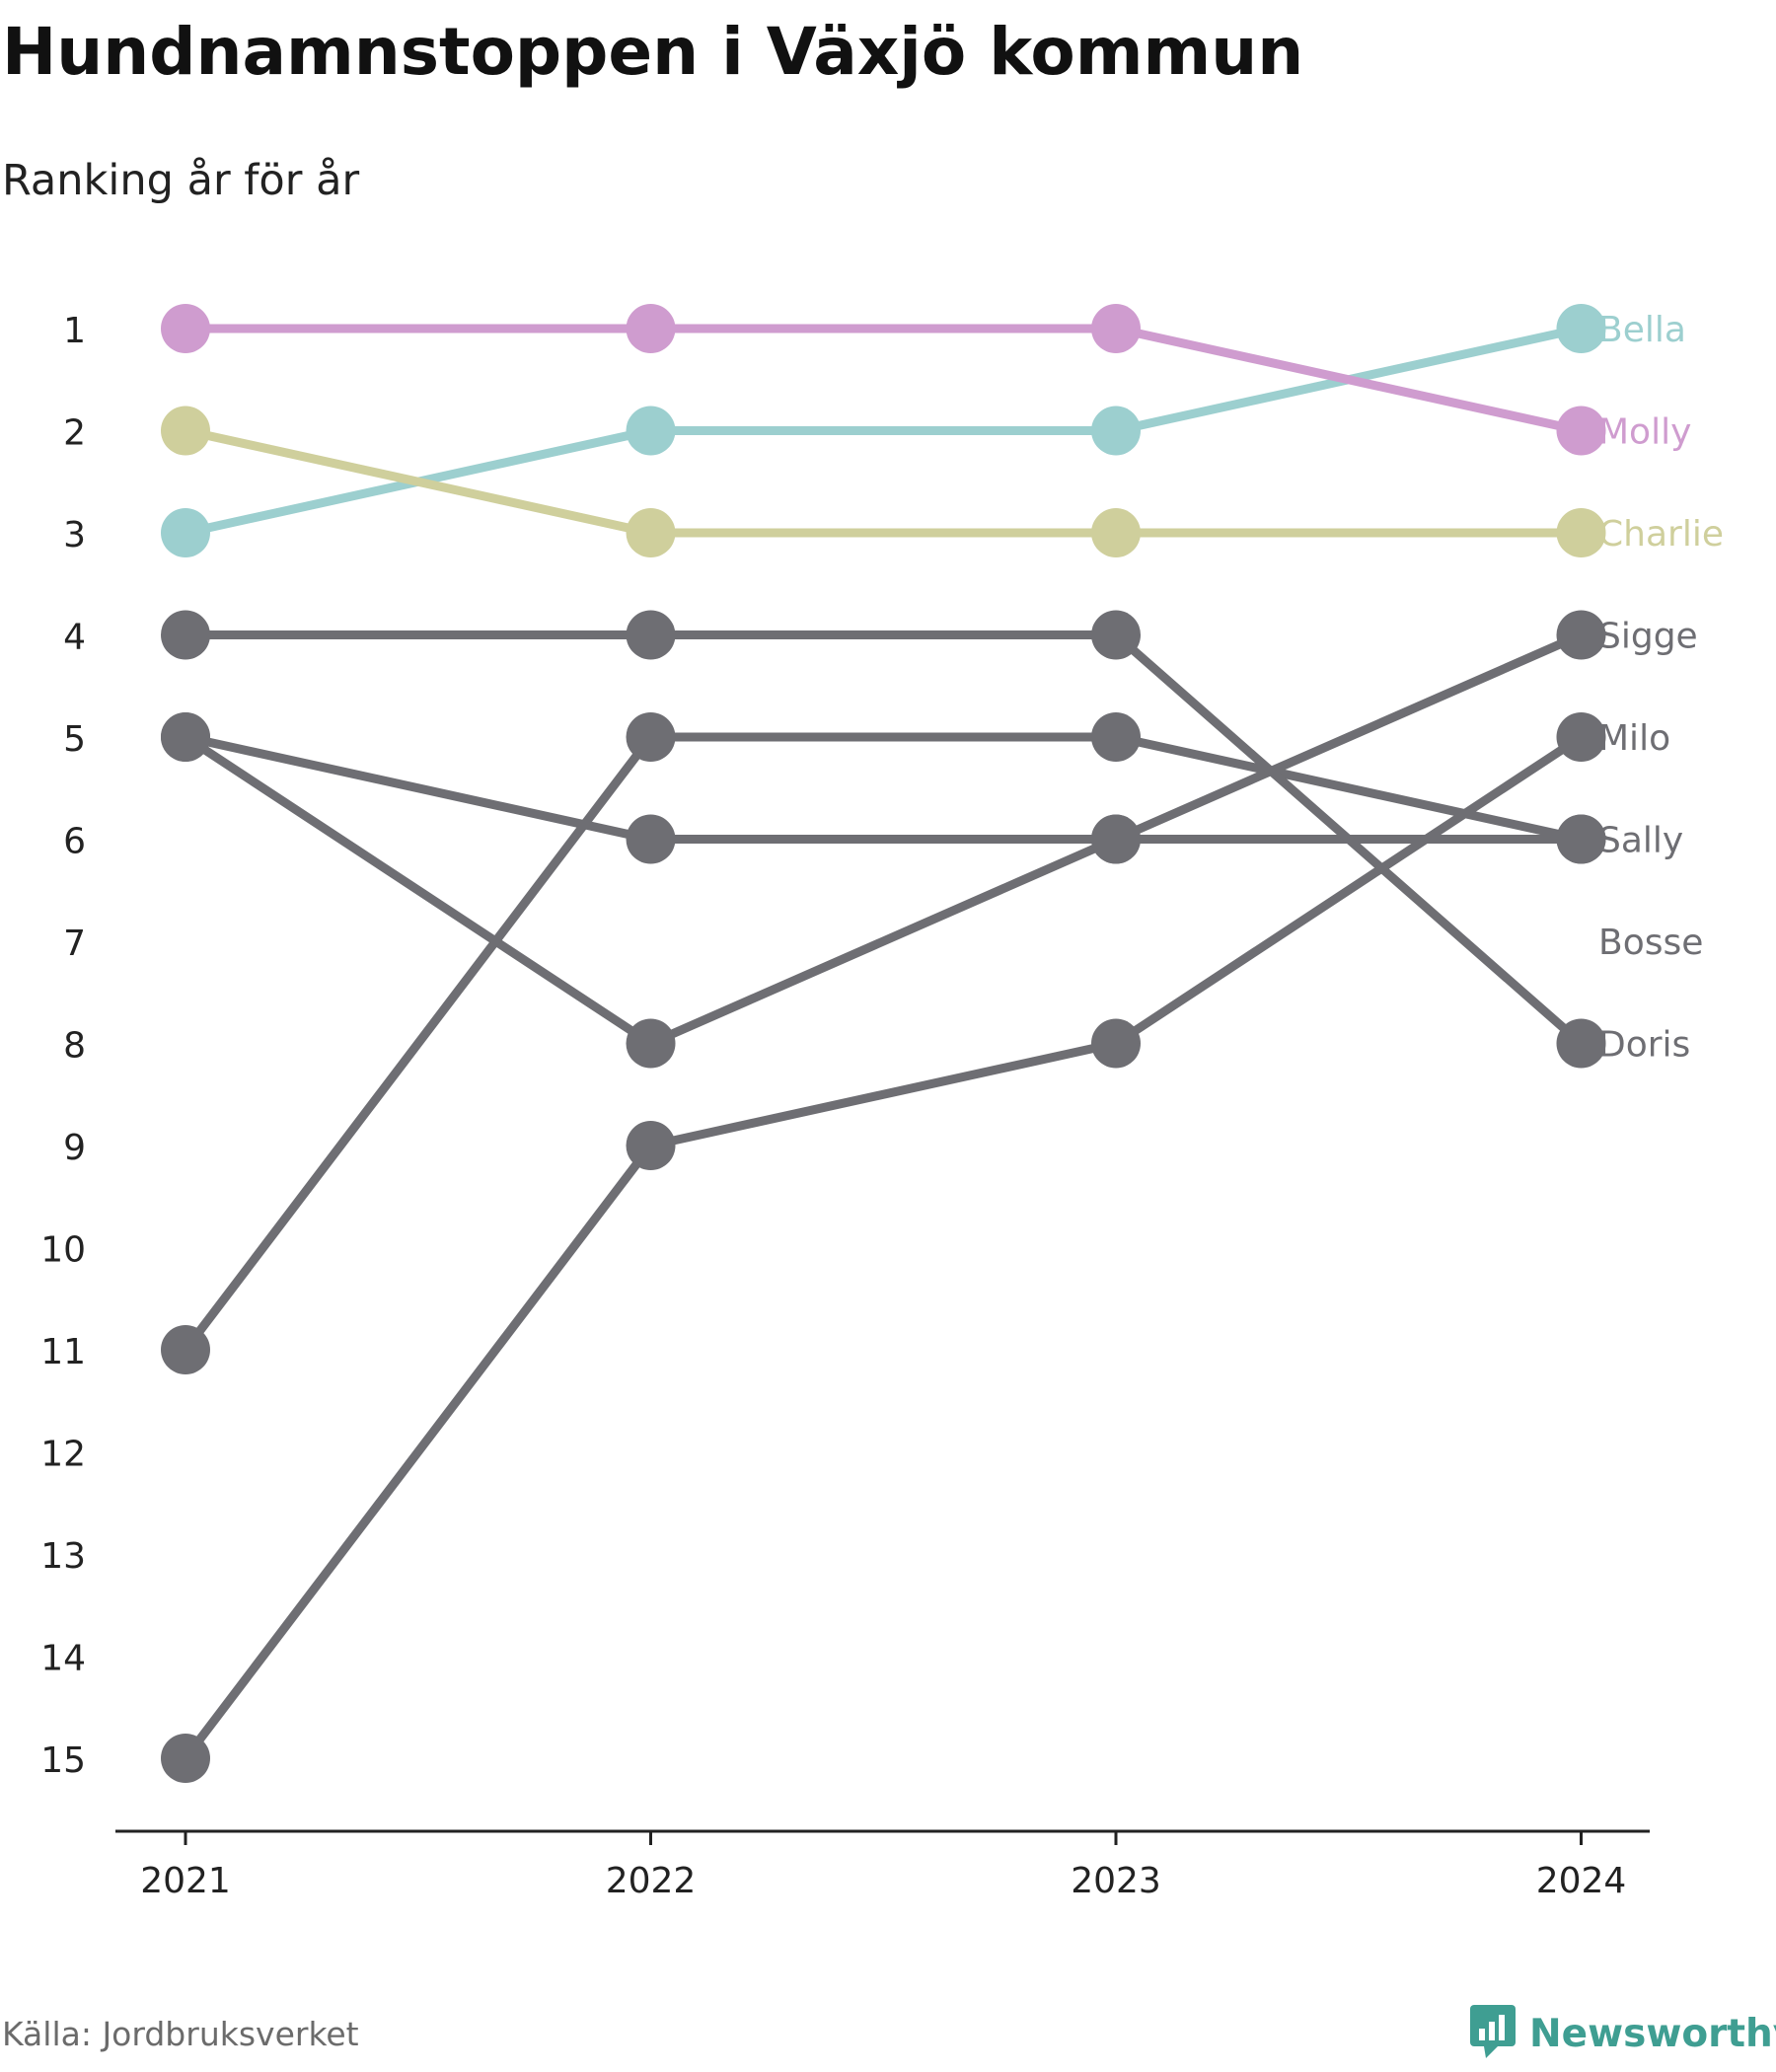 This screenshot has height=2072, width=1776. Describe the element at coordinates (1581, 737) in the screenshot. I see `point-milo-2024` at that location.